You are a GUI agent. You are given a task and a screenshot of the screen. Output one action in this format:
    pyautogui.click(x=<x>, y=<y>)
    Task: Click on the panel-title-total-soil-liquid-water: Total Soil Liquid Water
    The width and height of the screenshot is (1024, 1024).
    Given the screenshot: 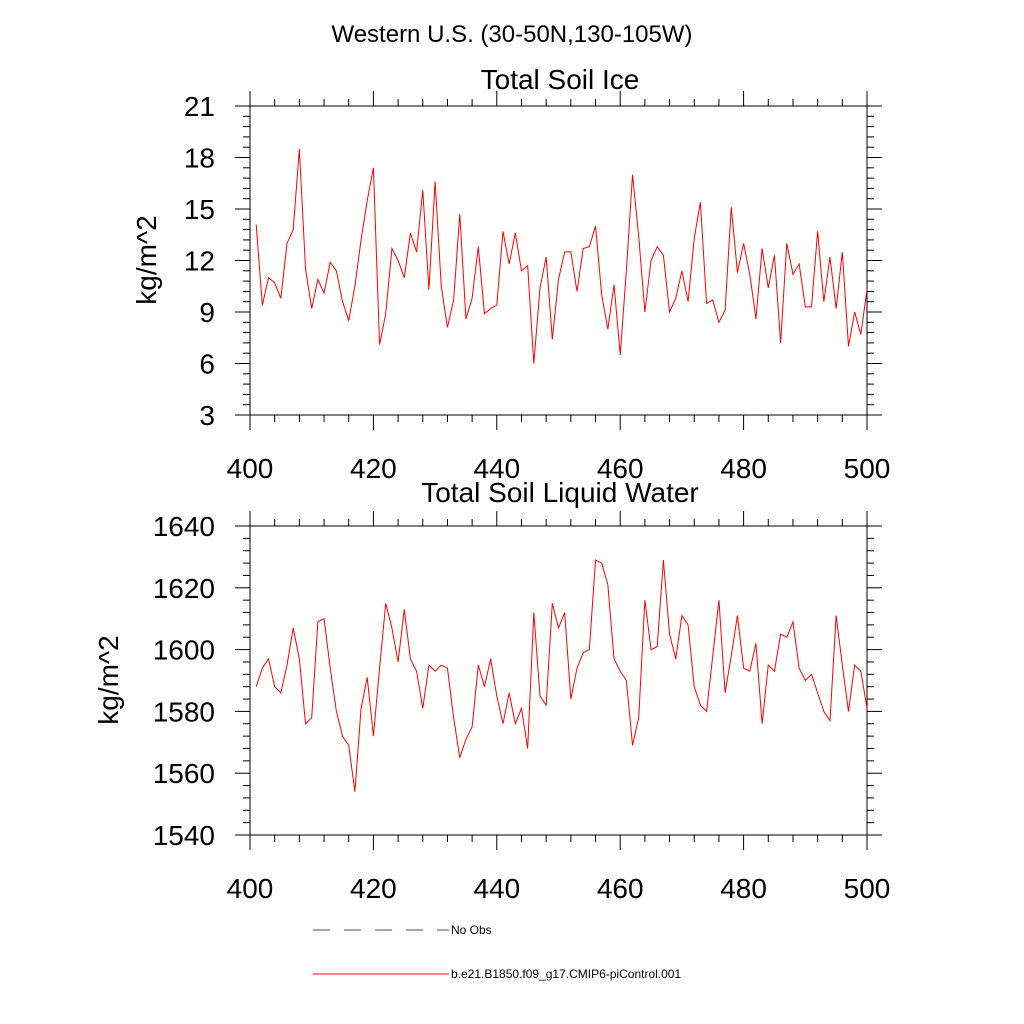 What is the action you would take?
    pyautogui.click(x=560, y=492)
    